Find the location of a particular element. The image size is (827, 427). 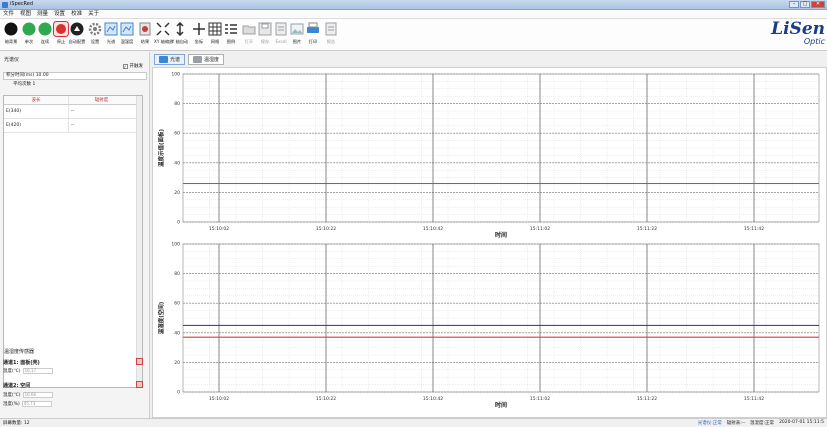

stop-icon is located at coordinates (61, 29).